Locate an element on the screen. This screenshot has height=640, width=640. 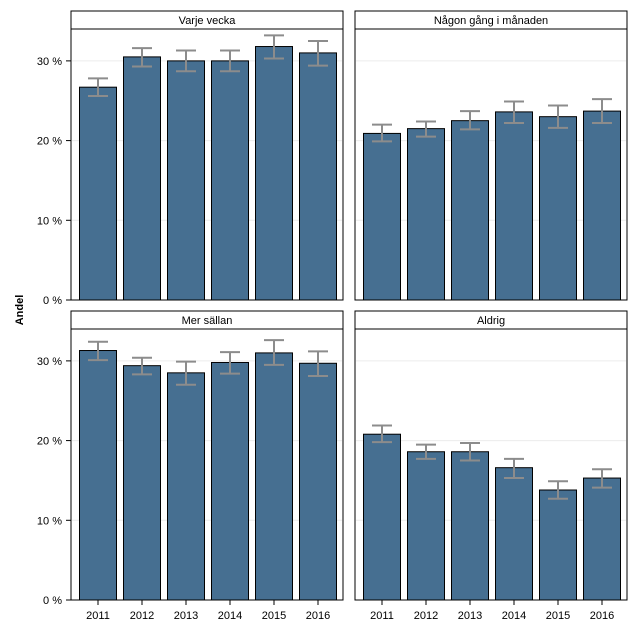
panel-title: Varje vecka is located at coordinates (208, 21).